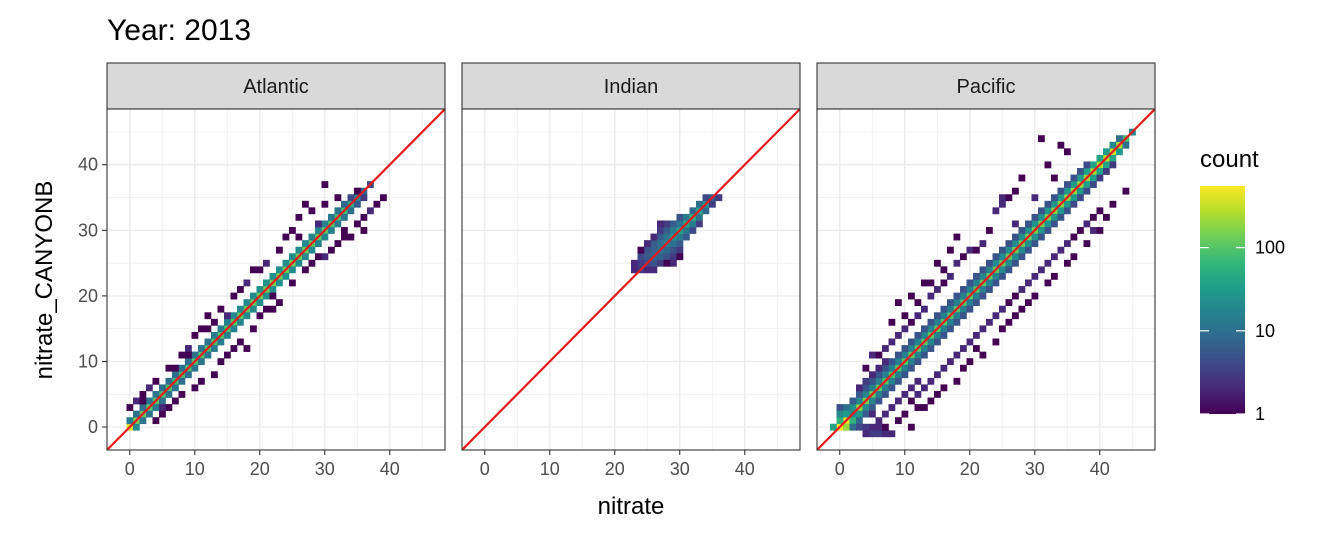 This screenshot has height=537, width=1344. Describe the element at coordinates (1229, 159) in the screenshot. I see `legend-title: count` at that location.